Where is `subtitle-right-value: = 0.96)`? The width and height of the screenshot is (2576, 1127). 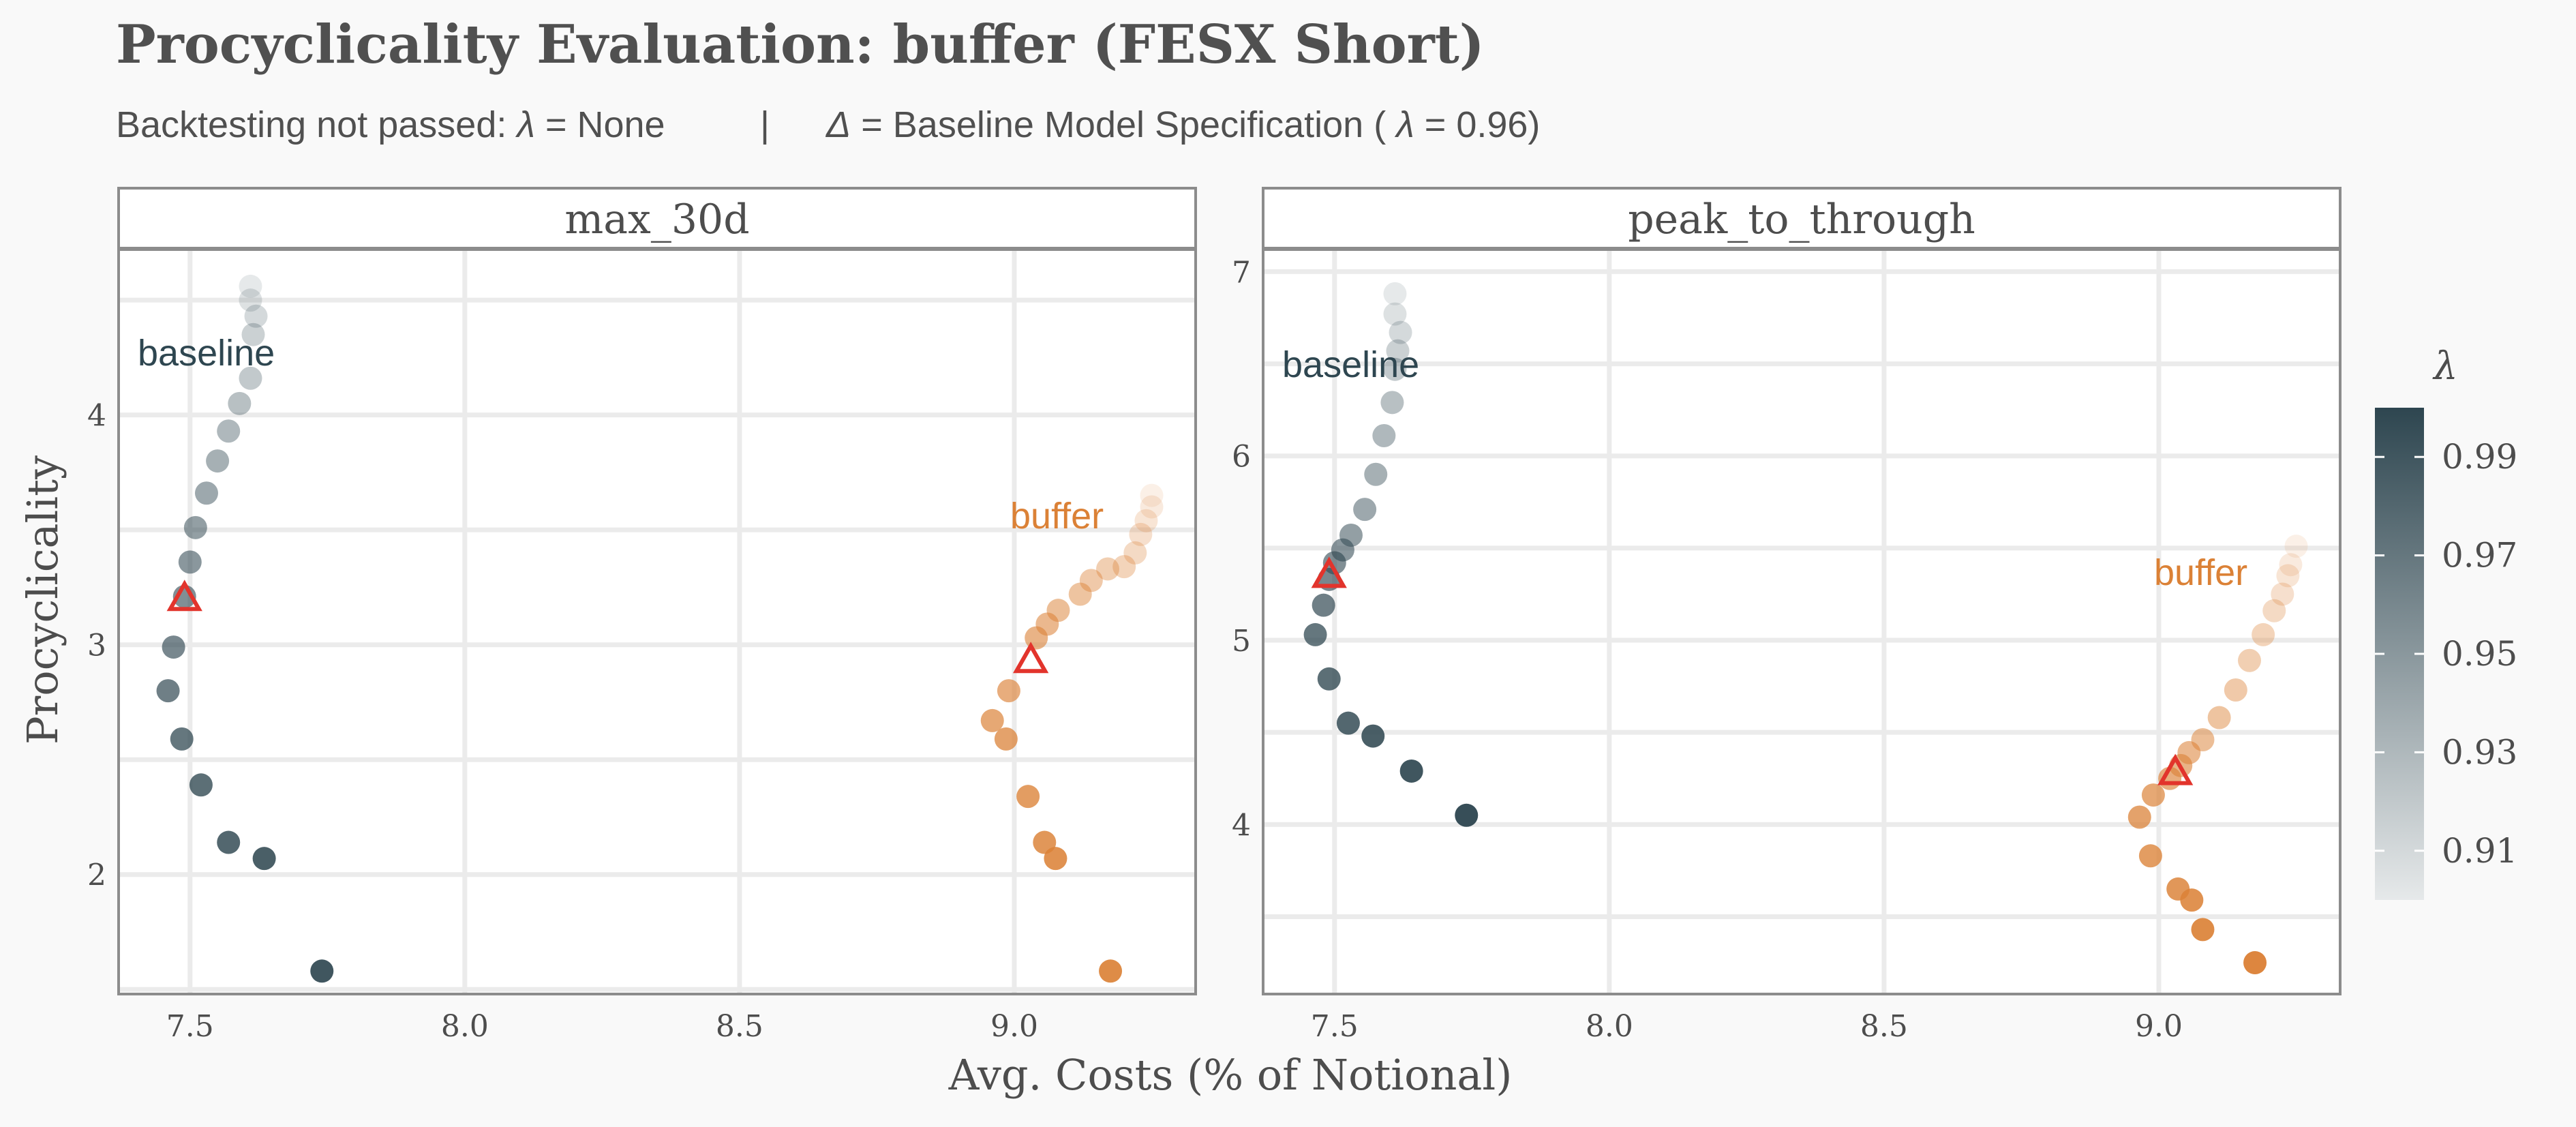 subtitle-right-value: = 0.96) is located at coordinates (1483, 124).